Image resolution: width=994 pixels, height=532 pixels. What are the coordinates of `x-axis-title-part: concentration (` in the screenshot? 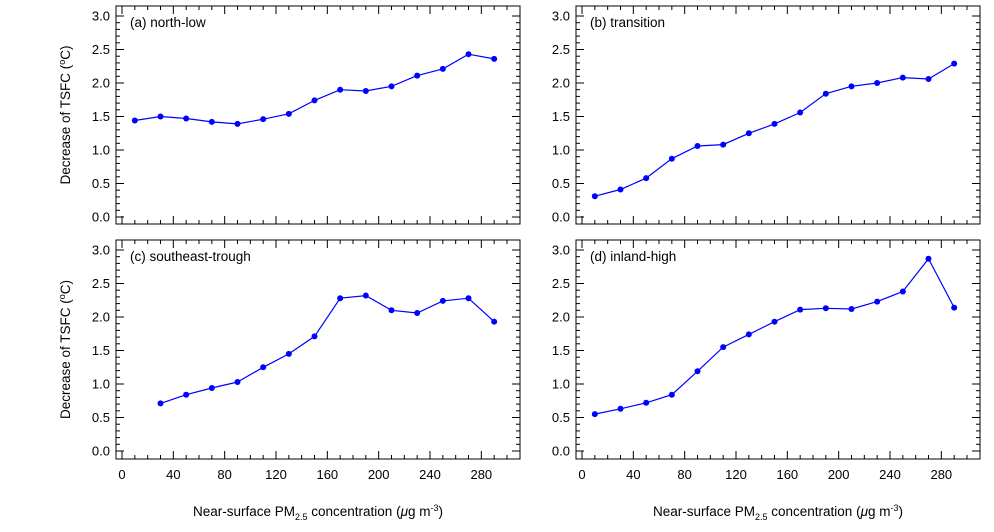 It's located at (355, 511).